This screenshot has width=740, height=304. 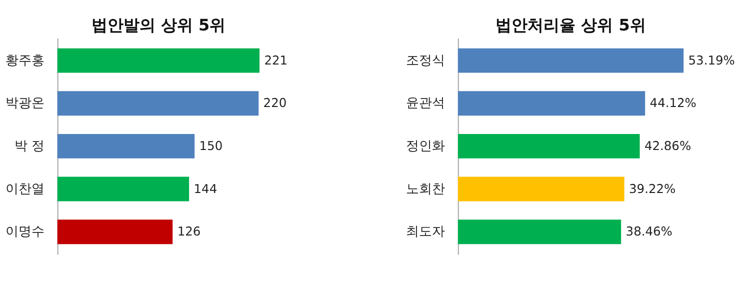 I want to click on data-label: 150, so click(x=211, y=145).